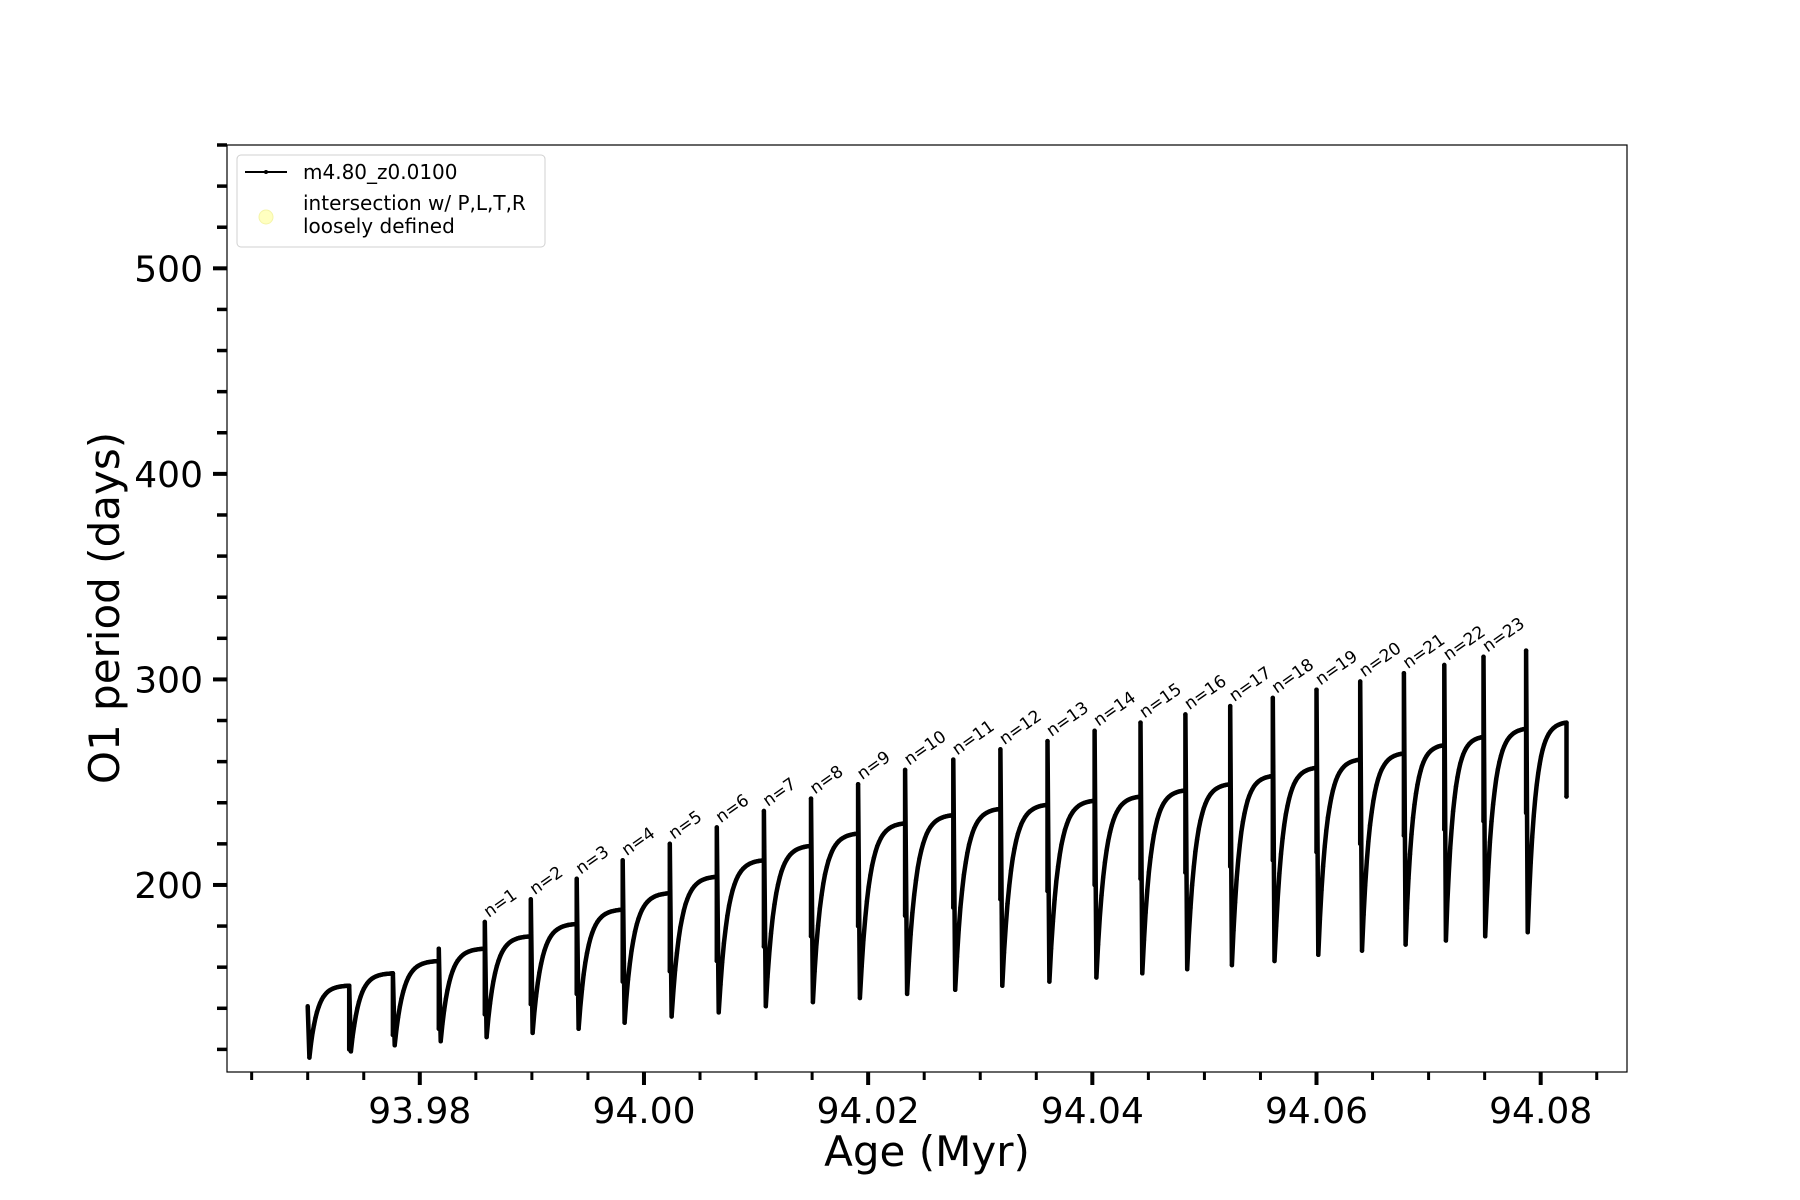 The width and height of the screenshot is (1800, 1200). Describe the element at coordinates (379, 226) in the screenshot. I see `legend-label-intersection-line2: loosely defined` at that location.